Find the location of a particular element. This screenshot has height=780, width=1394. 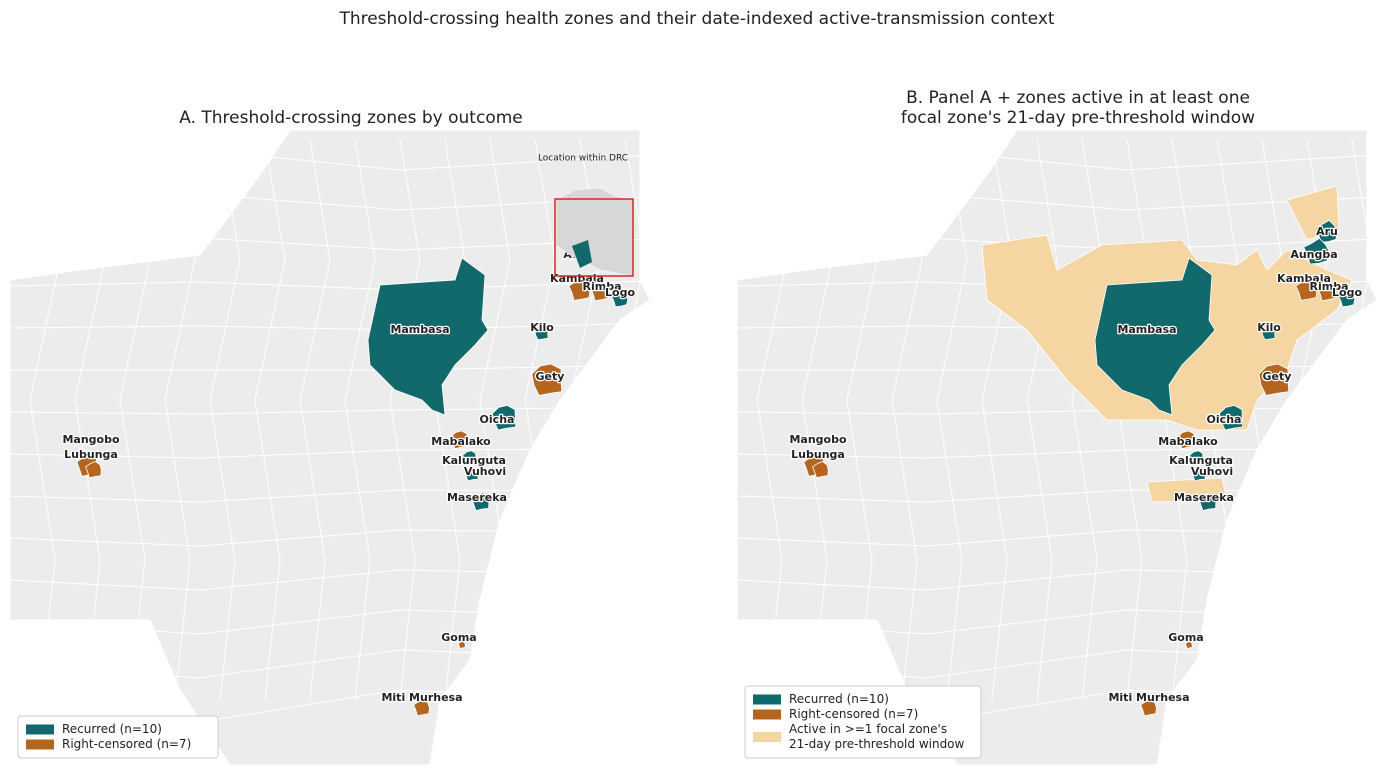

inset-frame is located at coordinates (594, 237).